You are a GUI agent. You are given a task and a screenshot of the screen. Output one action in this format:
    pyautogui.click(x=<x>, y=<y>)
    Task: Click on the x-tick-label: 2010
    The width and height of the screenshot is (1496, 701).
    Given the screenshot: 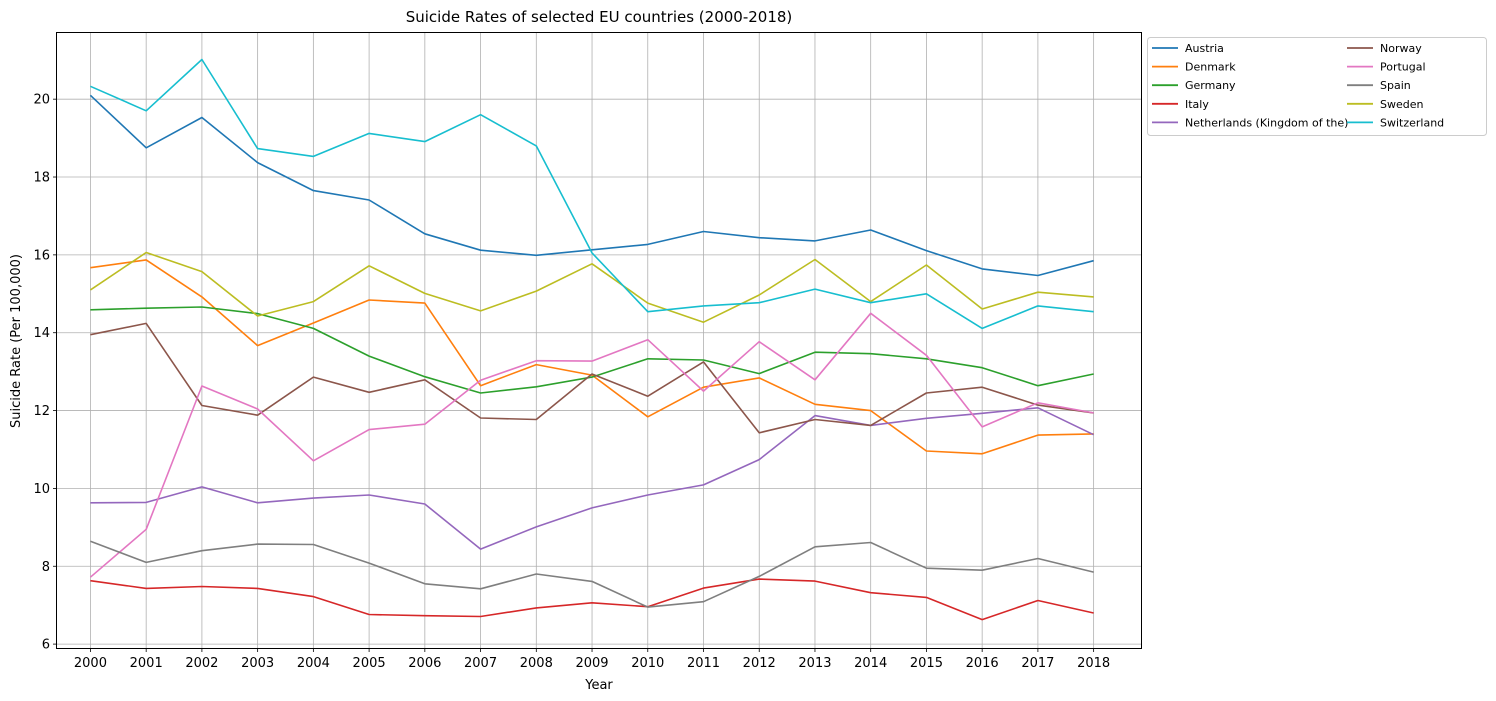 What is the action you would take?
    pyautogui.click(x=647, y=663)
    